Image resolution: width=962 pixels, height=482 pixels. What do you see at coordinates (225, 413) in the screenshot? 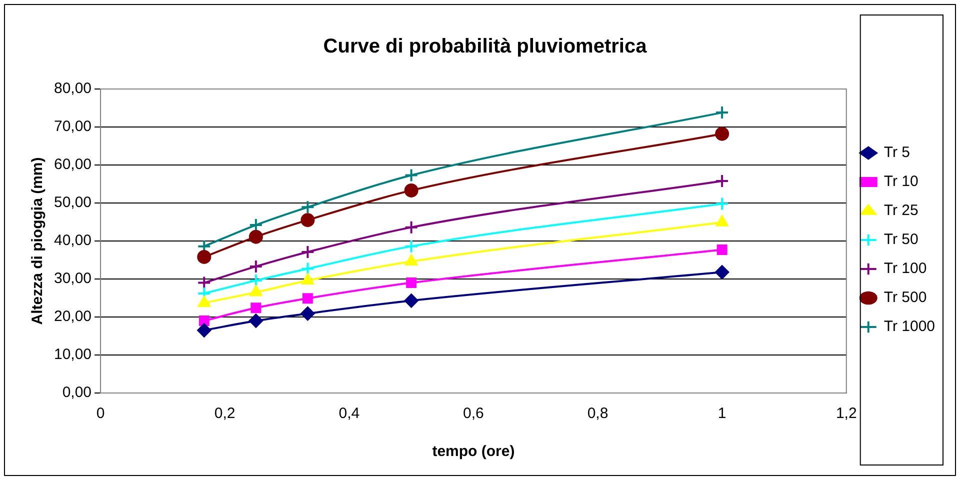
I see `x-tick-label: 0,2` at bounding box center [225, 413].